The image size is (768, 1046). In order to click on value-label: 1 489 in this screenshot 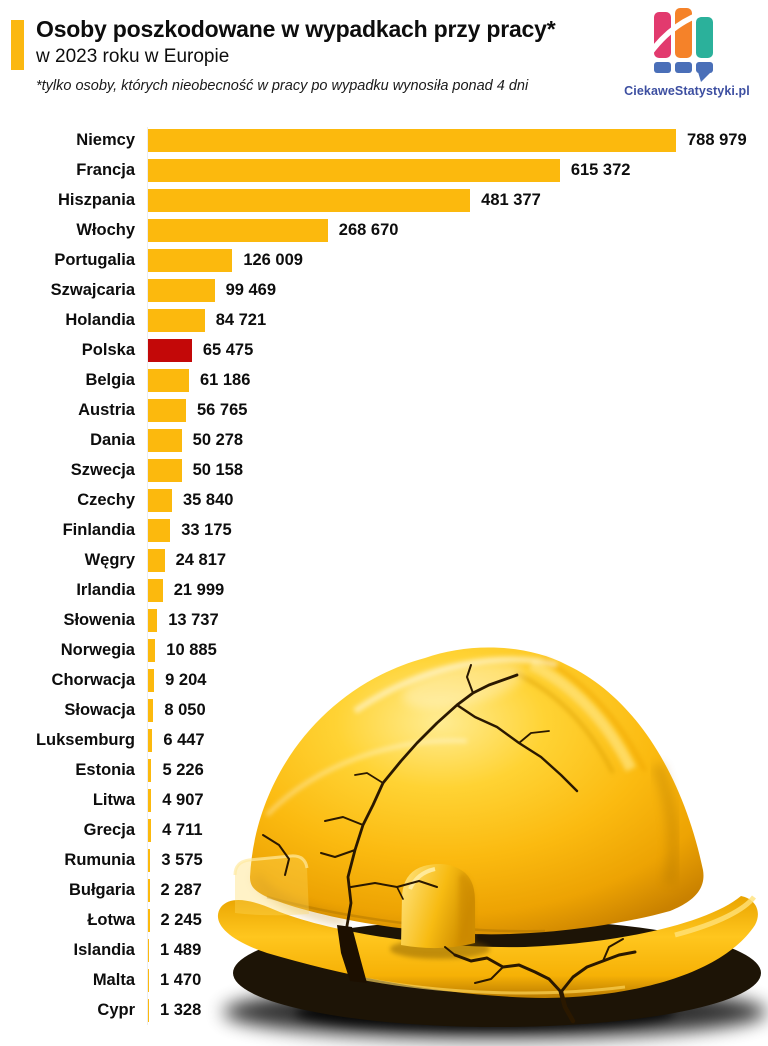, I will do `click(181, 949)`.